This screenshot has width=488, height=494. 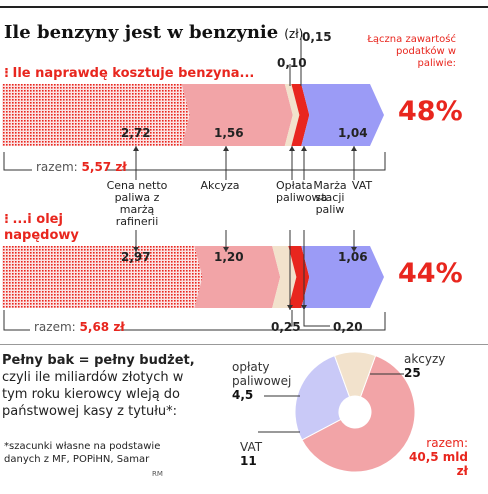 I want to click on total-diesel-label: razem:, so click(x=55, y=327).